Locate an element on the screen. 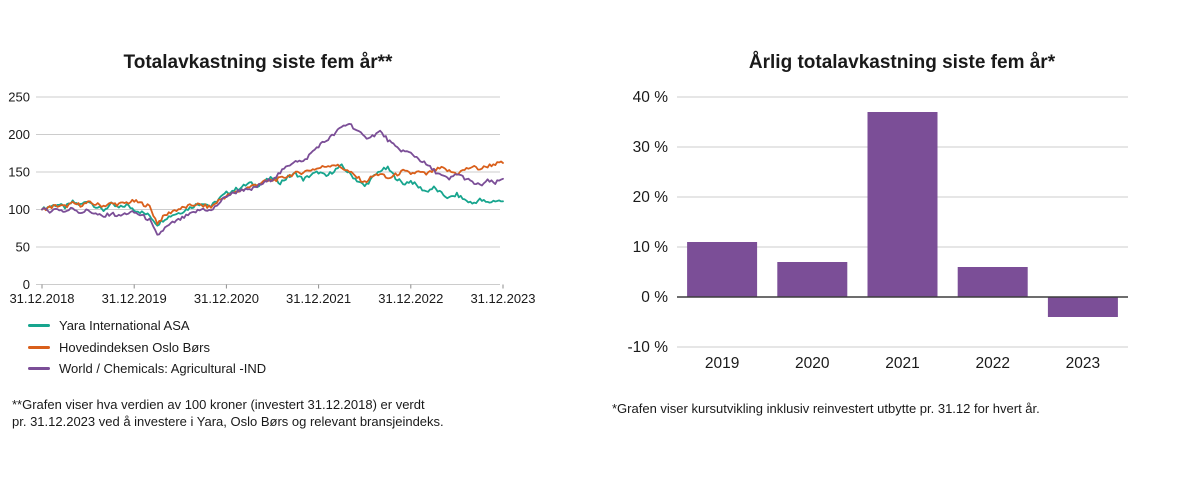 The height and width of the screenshot is (496, 1200). legend-swatch-world-chemicals-icon is located at coordinates (39, 369).